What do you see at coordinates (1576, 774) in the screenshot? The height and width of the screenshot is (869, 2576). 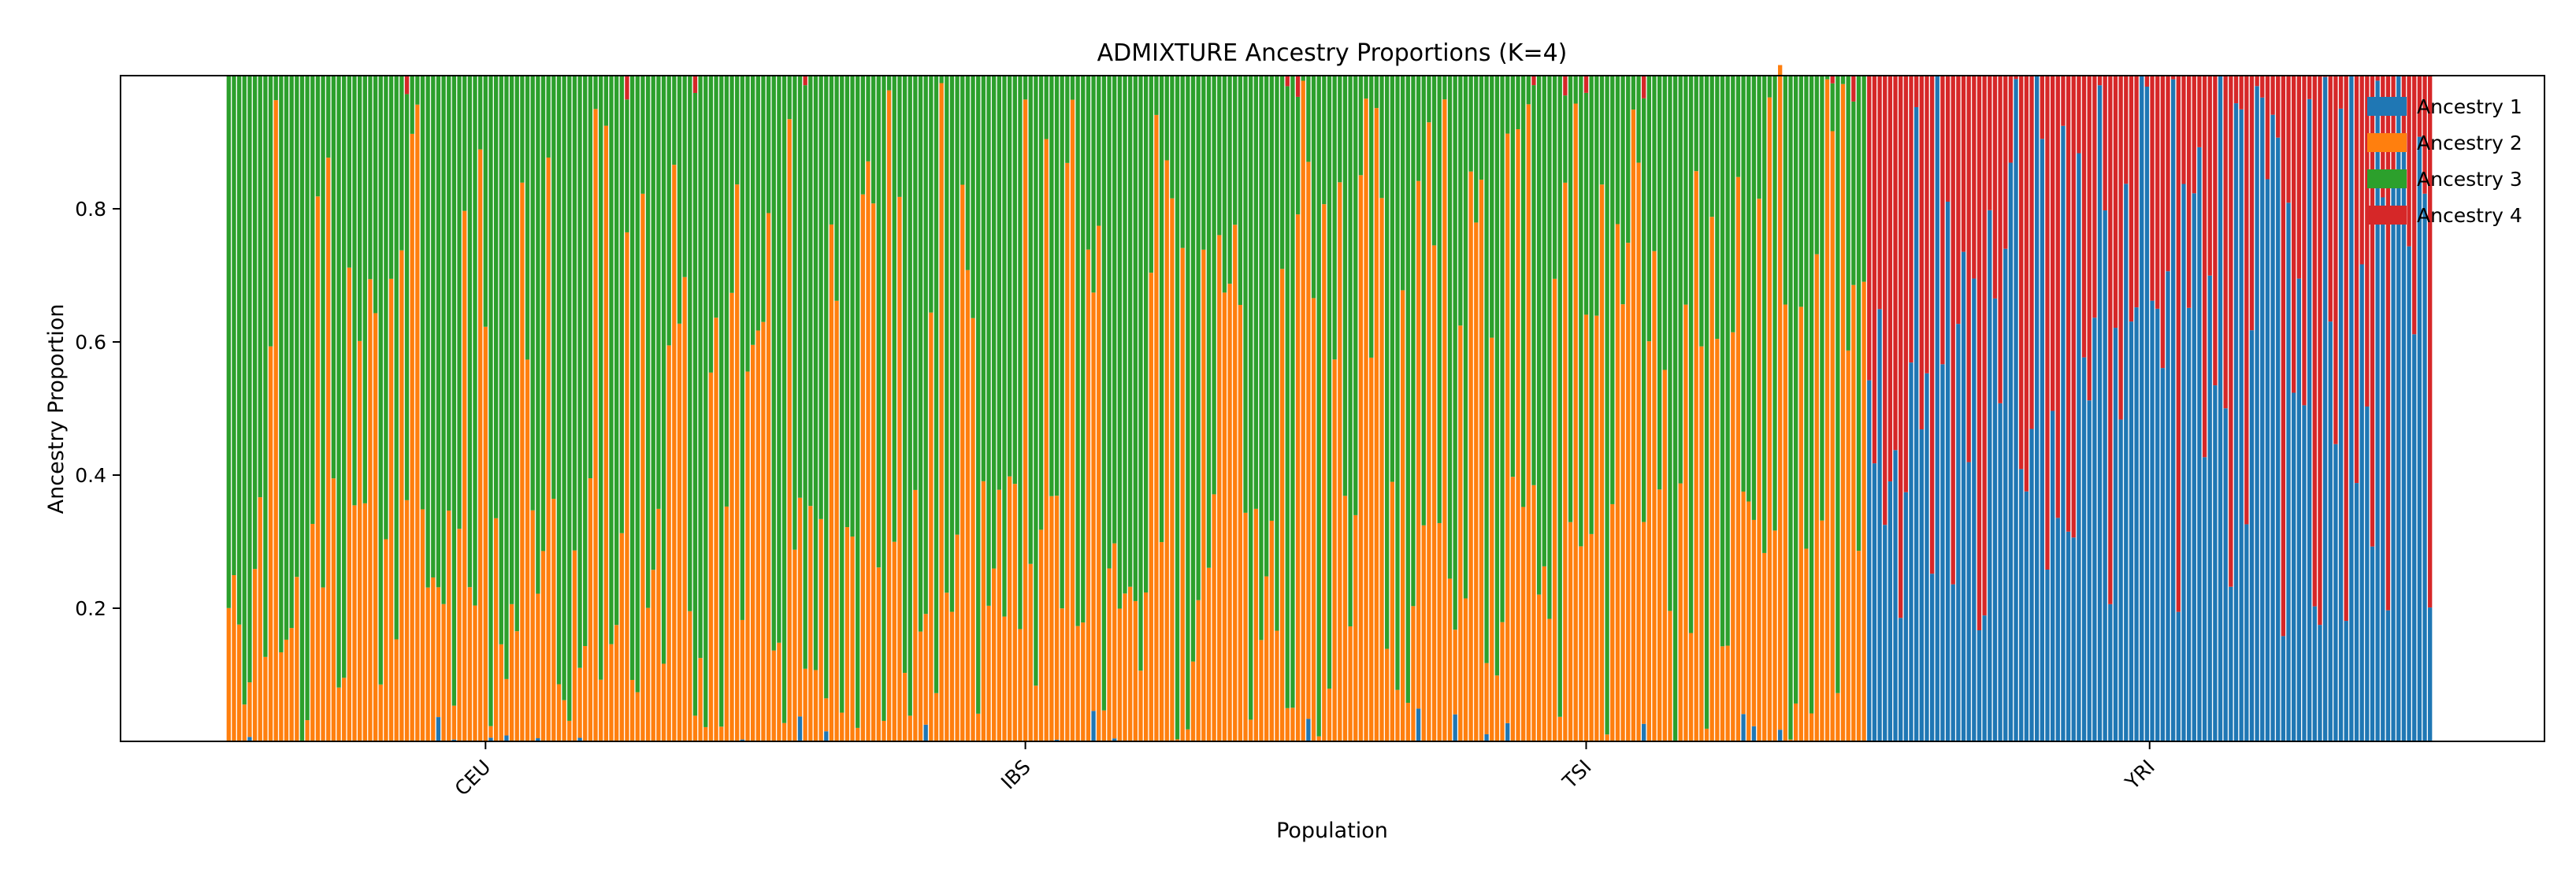 I see `x-tick-label: TSI` at bounding box center [1576, 774].